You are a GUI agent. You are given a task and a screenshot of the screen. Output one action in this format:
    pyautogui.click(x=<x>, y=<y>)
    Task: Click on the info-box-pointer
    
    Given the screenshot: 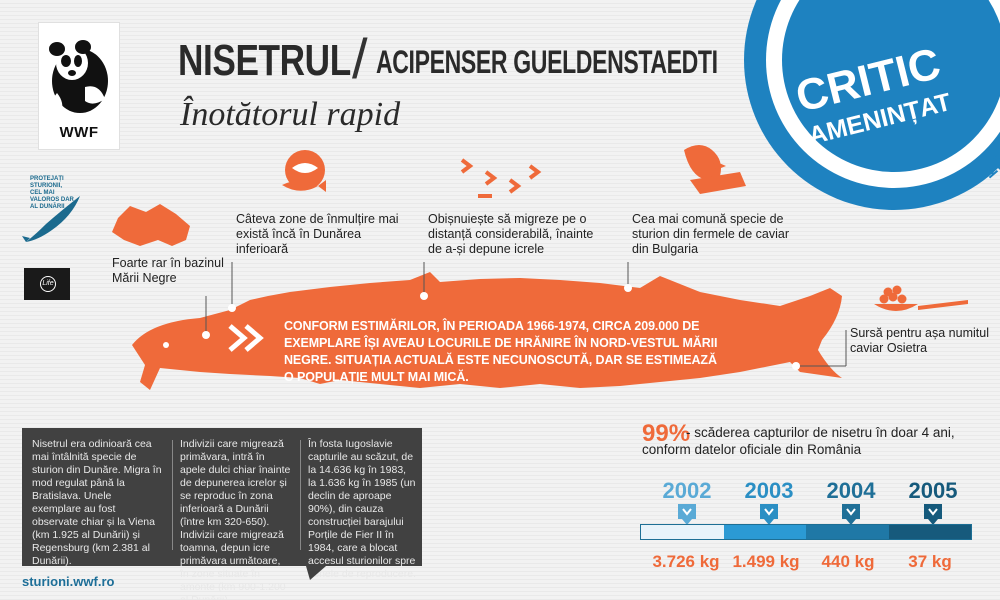 What is the action you would take?
    pyautogui.click(x=316, y=573)
    